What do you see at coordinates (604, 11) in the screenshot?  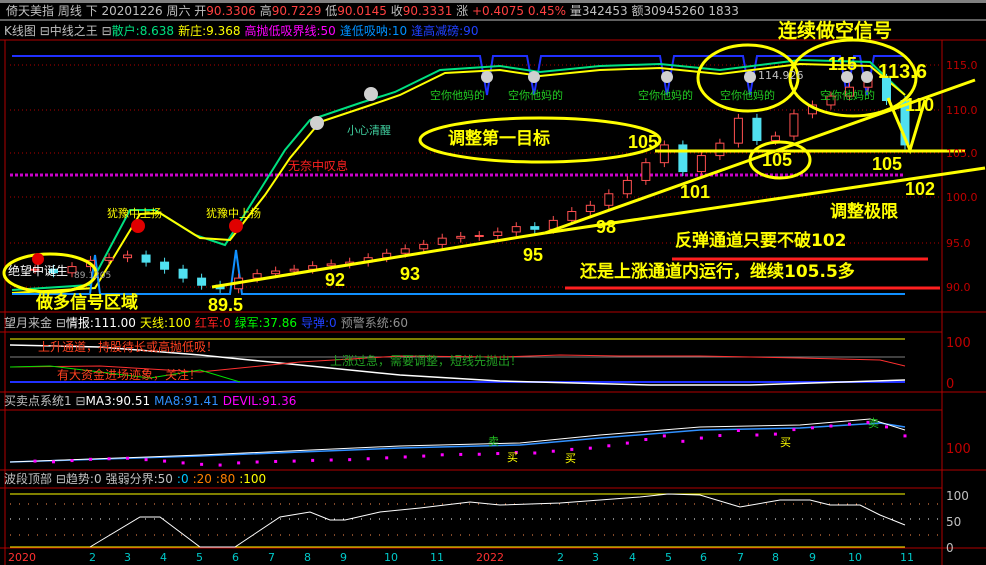 I see `volume-value: 342453` at bounding box center [604, 11].